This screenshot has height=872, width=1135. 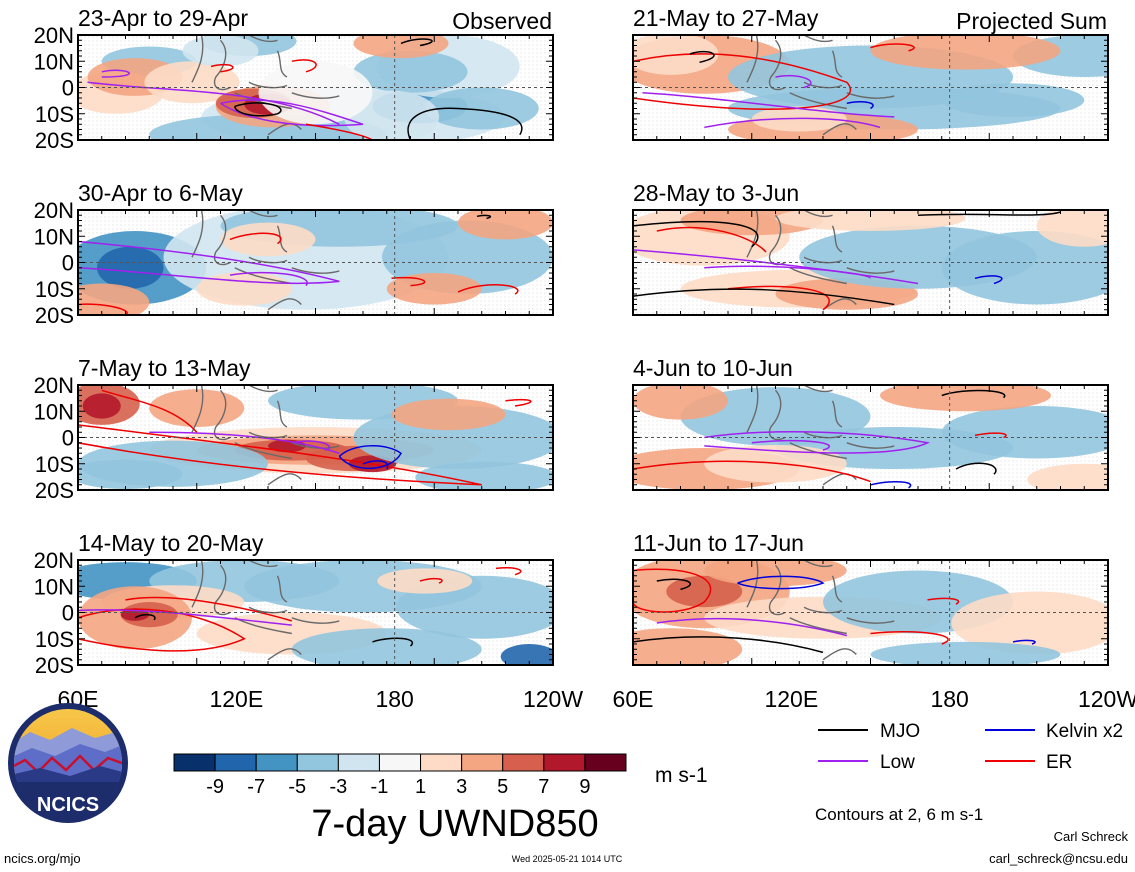 I want to click on latitude-label: 20N, so click(x=54, y=560).